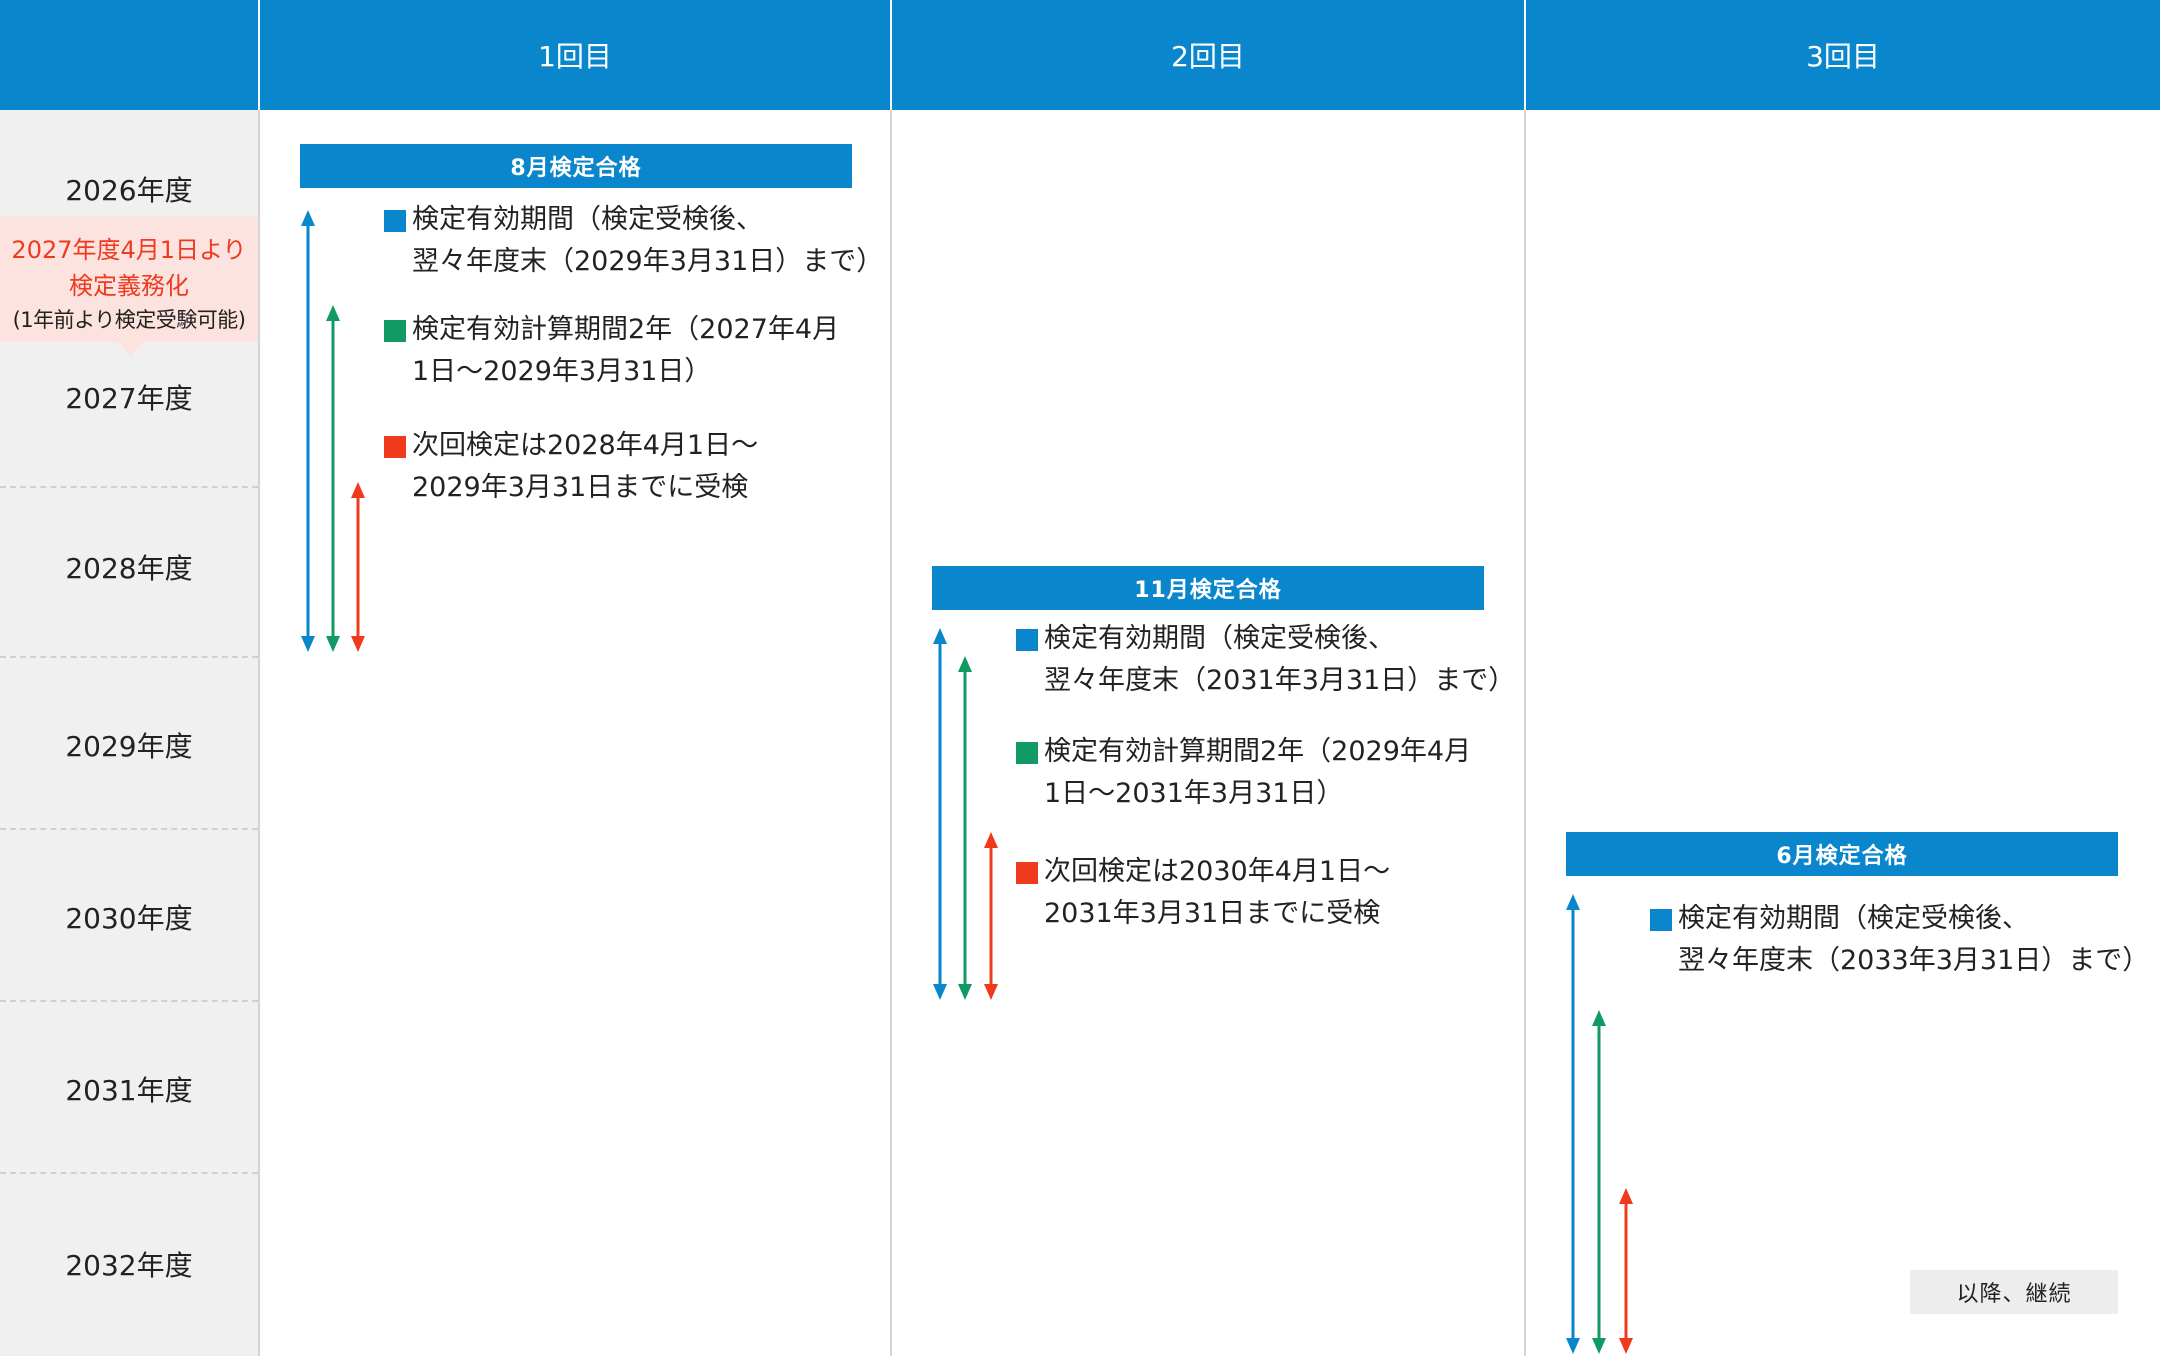 The image size is (2160, 1356). What do you see at coordinates (1208, 588) in the screenshot?
I see `pass-badge-round-2: 11月検定合格` at bounding box center [1208, 588].